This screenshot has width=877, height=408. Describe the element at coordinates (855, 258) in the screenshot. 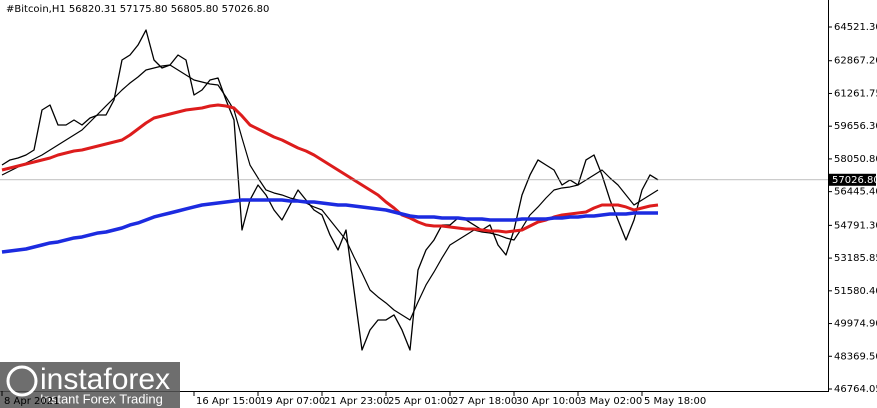

I see `y-tick-label: 53185.85` at that location.